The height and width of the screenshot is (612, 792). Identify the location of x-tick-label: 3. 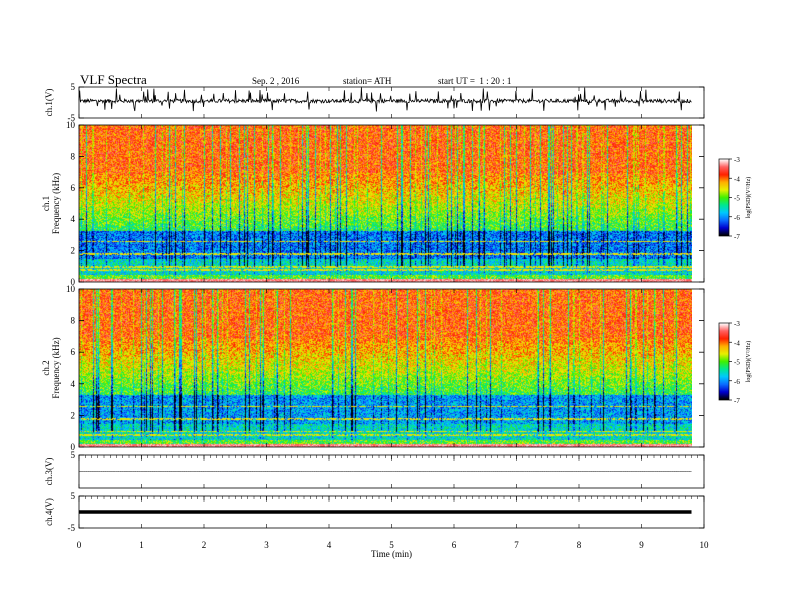
(266, 545).